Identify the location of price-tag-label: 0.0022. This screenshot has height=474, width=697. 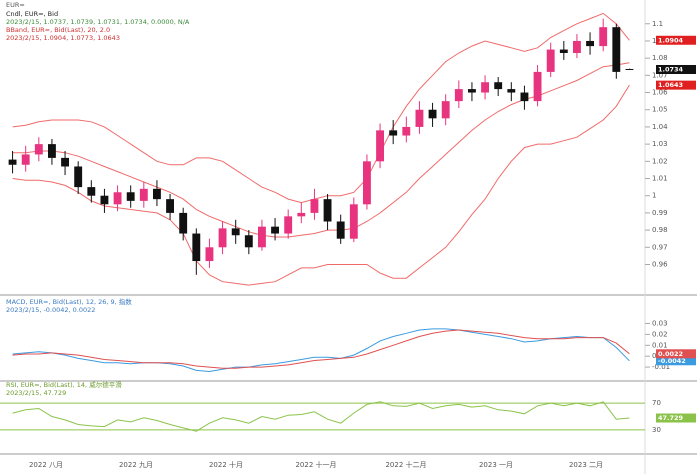
(670, 354).